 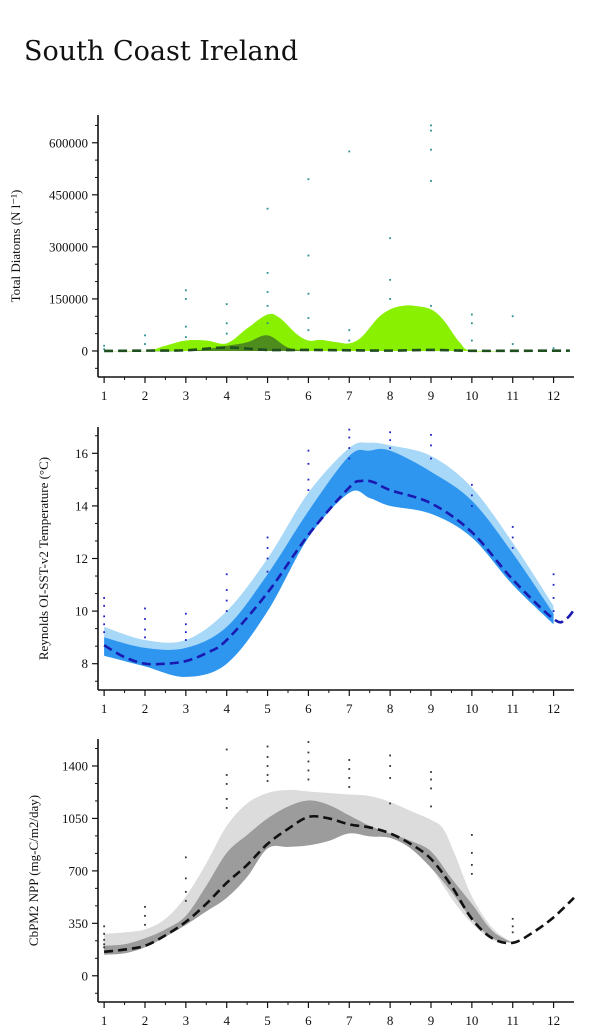 What do you see at coordinates (267, 708) in the screenshot?
I see `sst-x-tick-label: 5` at bounding box center [267, 708].